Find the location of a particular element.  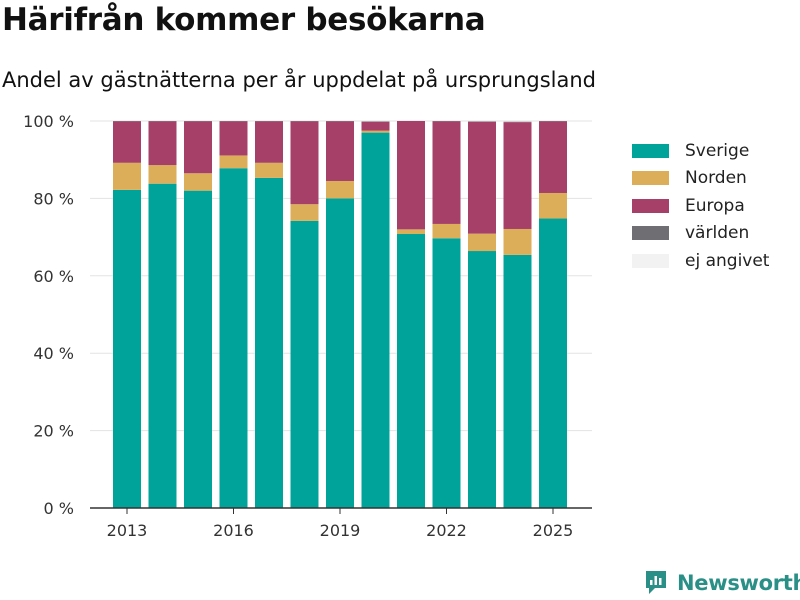

legend-item: världen is located at coordinates (700, 234).